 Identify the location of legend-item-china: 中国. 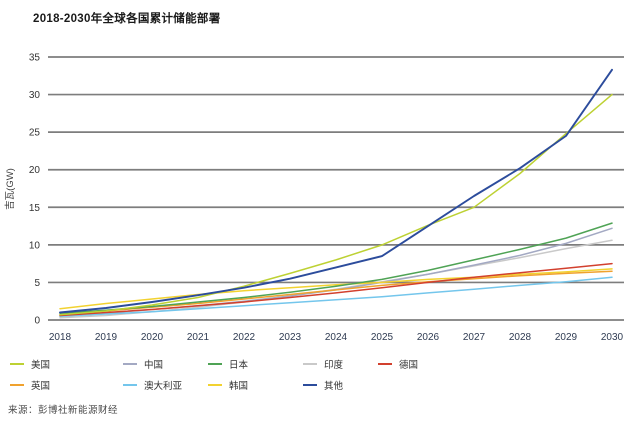
(143, 364).